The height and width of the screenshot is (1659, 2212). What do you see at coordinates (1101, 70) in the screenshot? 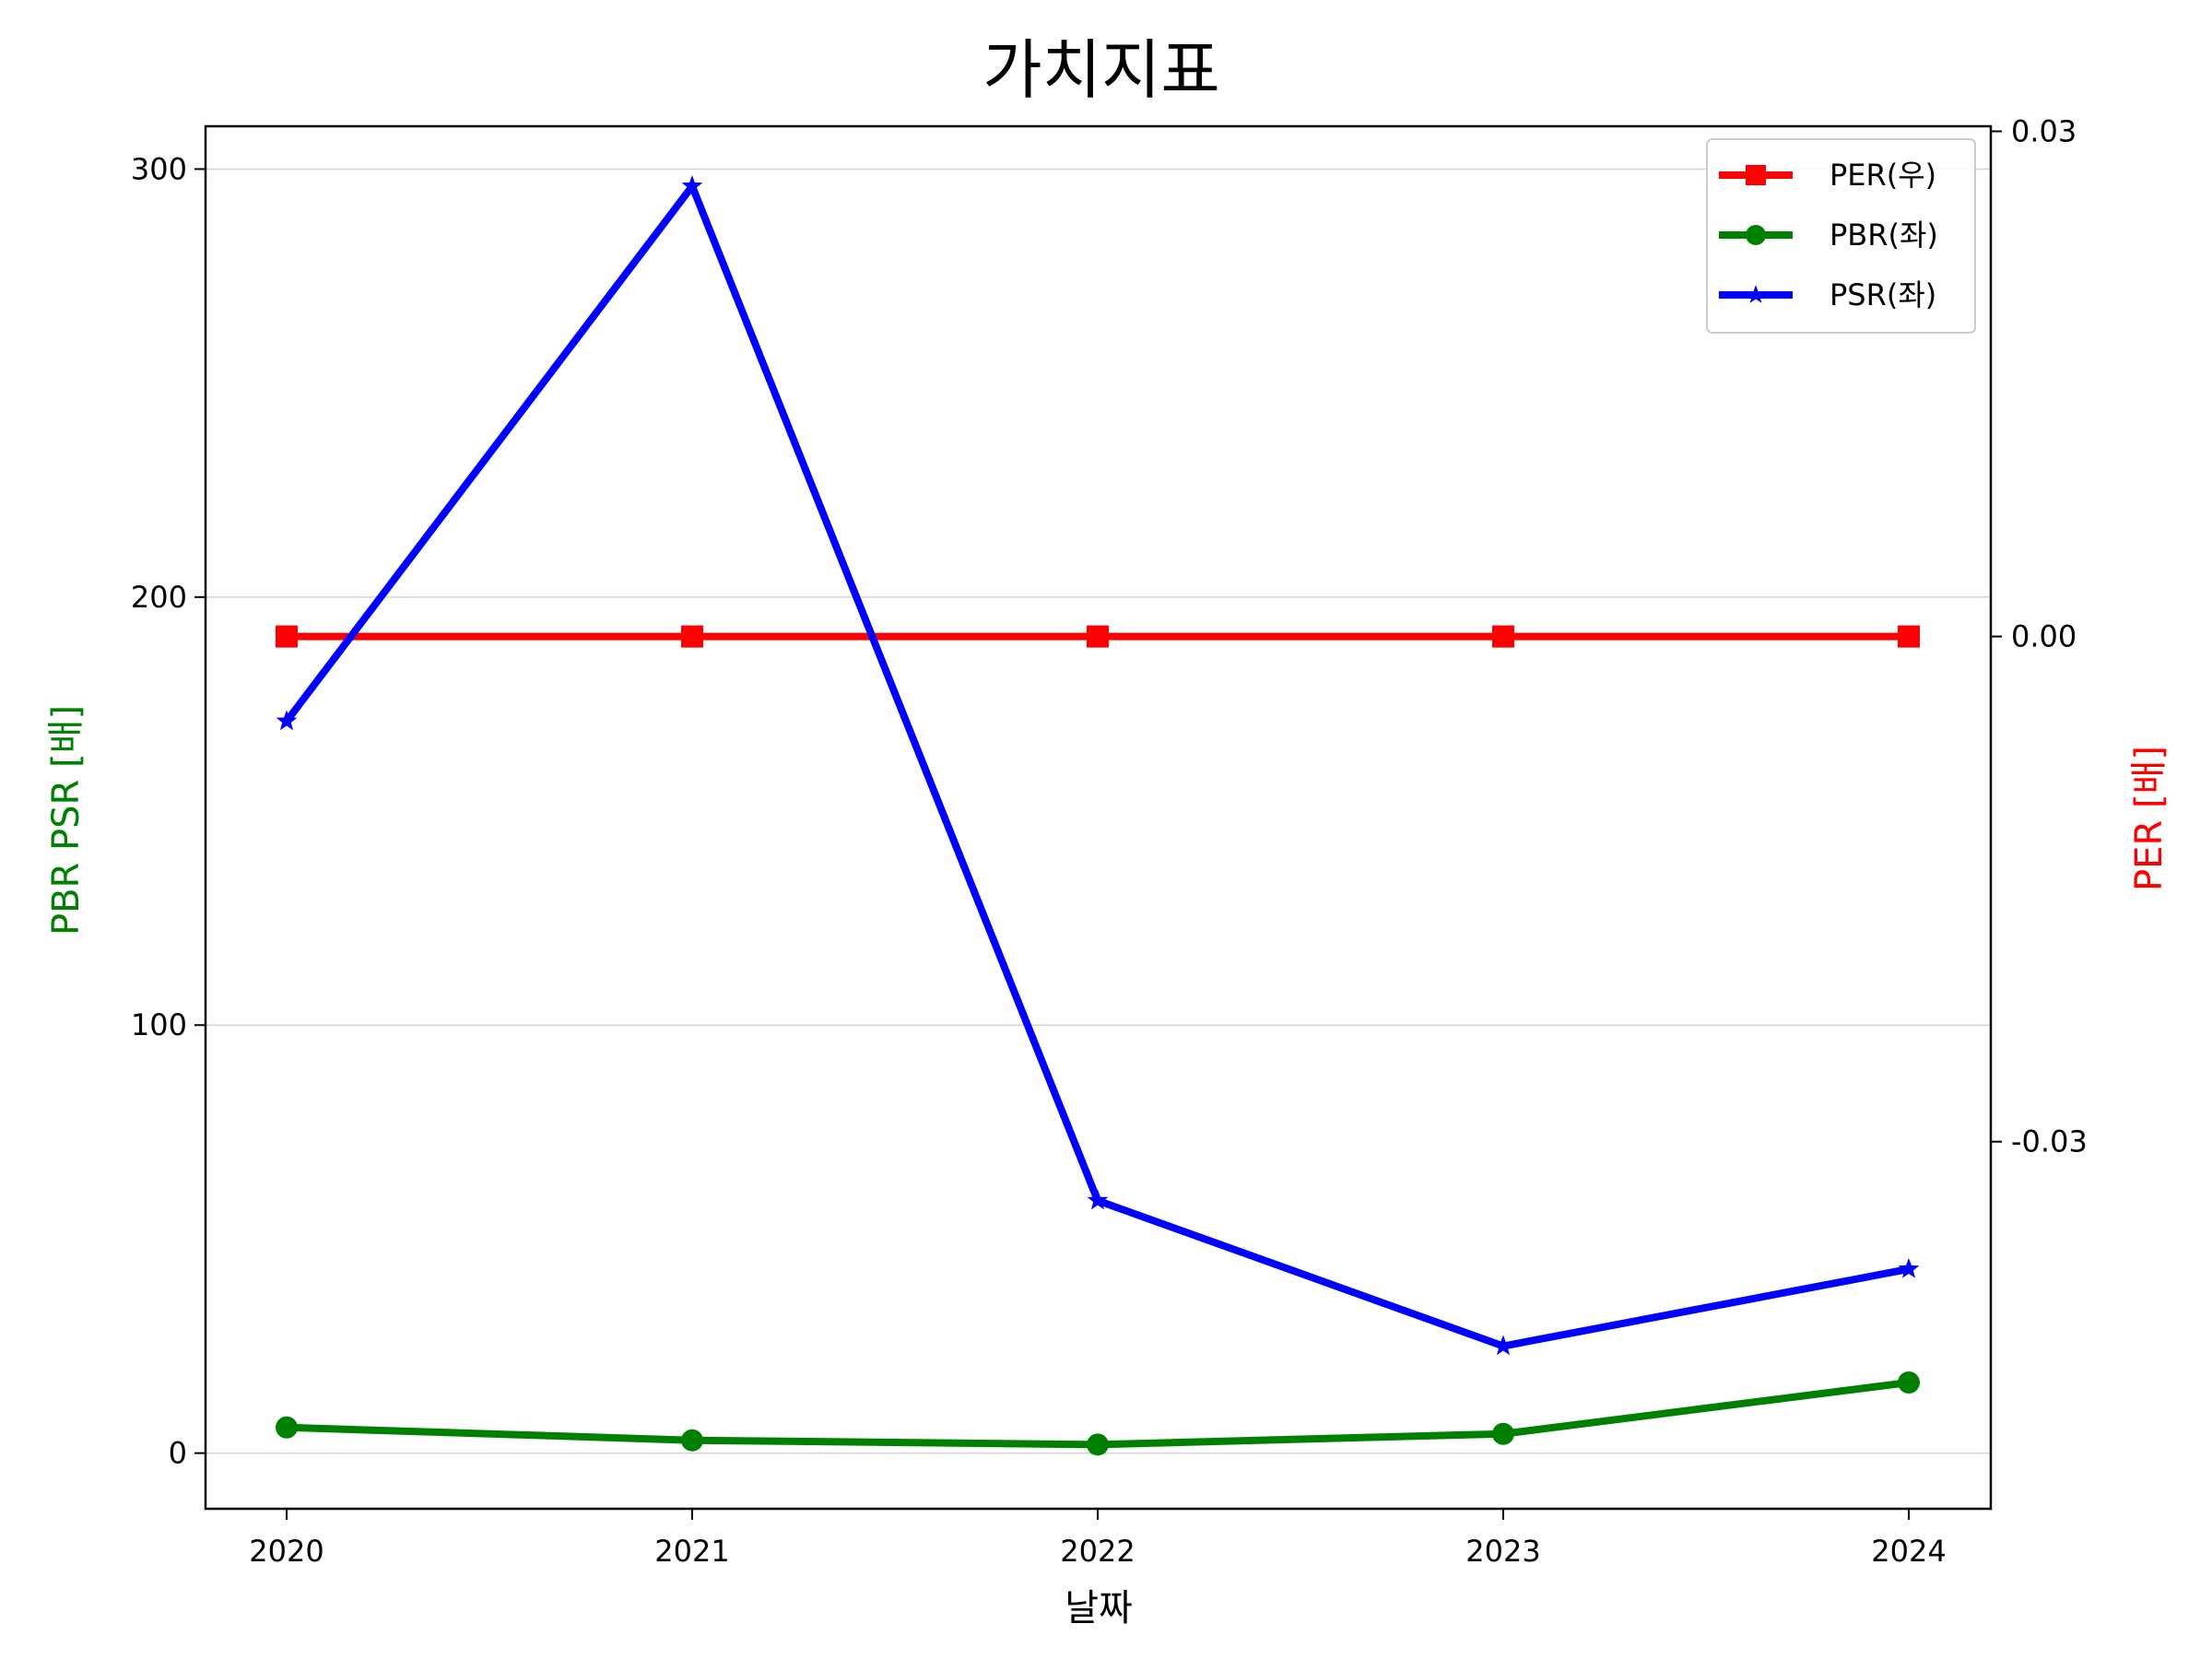
I see `chart-title: 가치지표` at bounding box center [1101, 70].